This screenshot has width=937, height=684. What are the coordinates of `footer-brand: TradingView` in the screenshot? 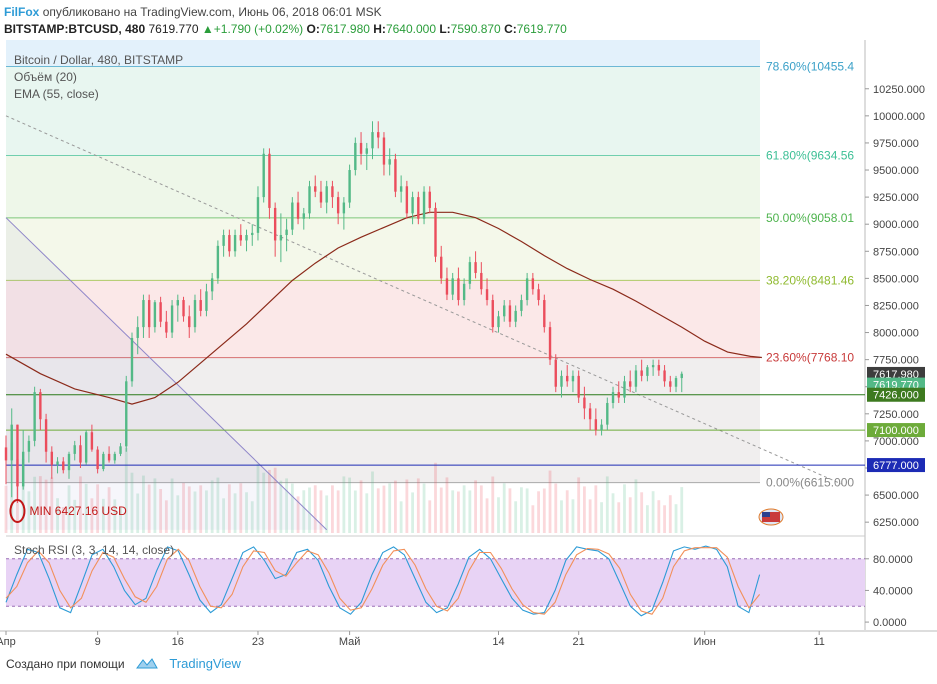 It's located at (205, 663).